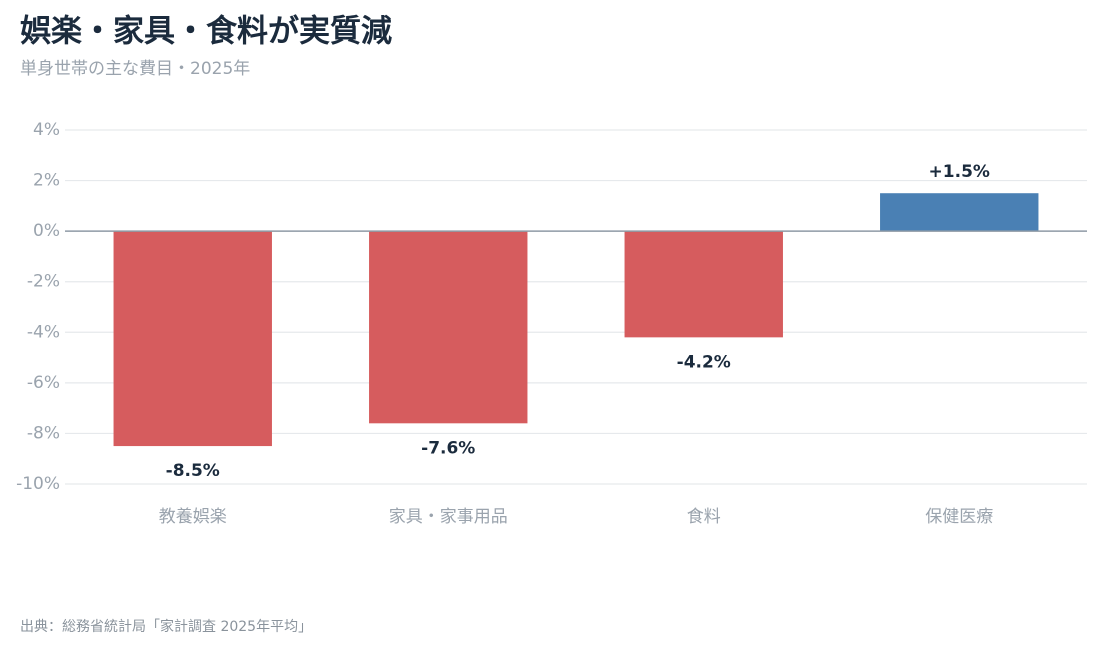 This screenshot has width=1102, height=649. What do you see at coordinates (43, 383) in the screenshot?
I see `y-tick-label: -6%` at bounding box center [43, 383].